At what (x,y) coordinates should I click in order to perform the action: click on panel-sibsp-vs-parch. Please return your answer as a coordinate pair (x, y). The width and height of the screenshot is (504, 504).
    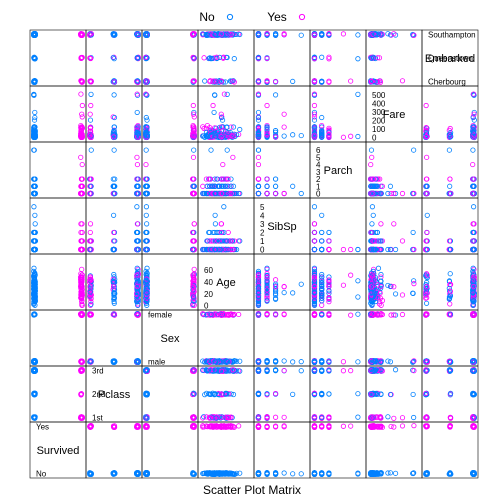
    Looking at the image, I should click on (282, 170).